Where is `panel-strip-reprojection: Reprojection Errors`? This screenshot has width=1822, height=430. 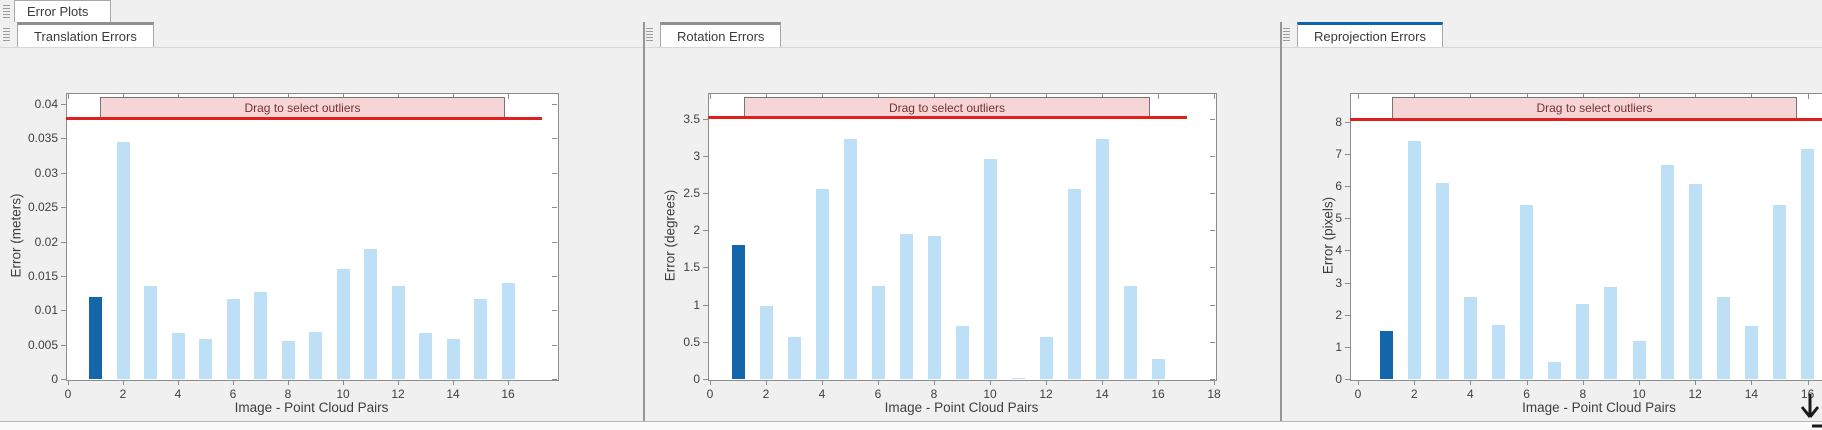 panel-strip-reprojection: Reprojection Errors is located at coordinates (1551, 35).